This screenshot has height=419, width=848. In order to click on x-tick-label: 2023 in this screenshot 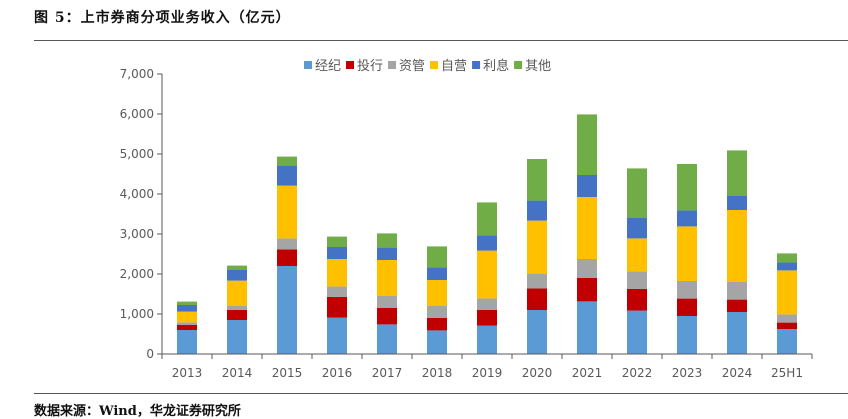, I will do `click(687, 373)`.